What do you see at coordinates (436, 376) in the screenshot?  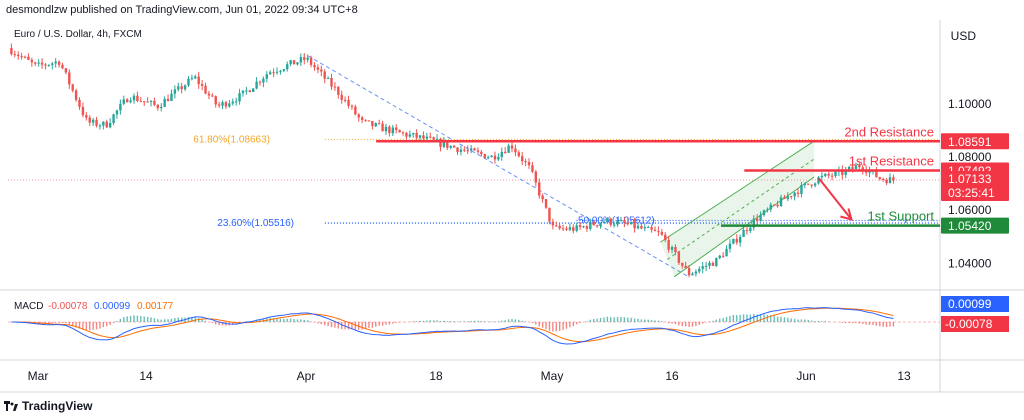 I see `time-tick-label: 18` at bounding box center [436, 376].